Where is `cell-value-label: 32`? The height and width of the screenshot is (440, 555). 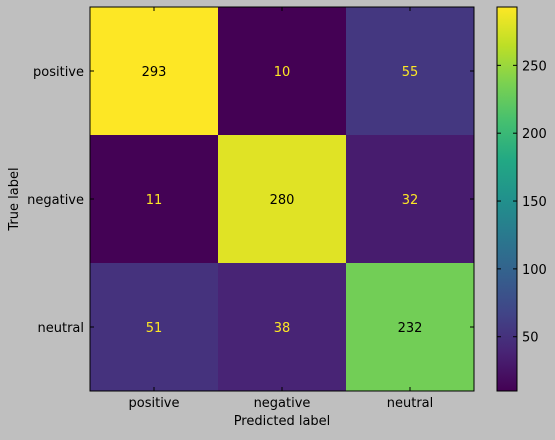 cell-value-label: 32 is located at coordinates (410, 200).